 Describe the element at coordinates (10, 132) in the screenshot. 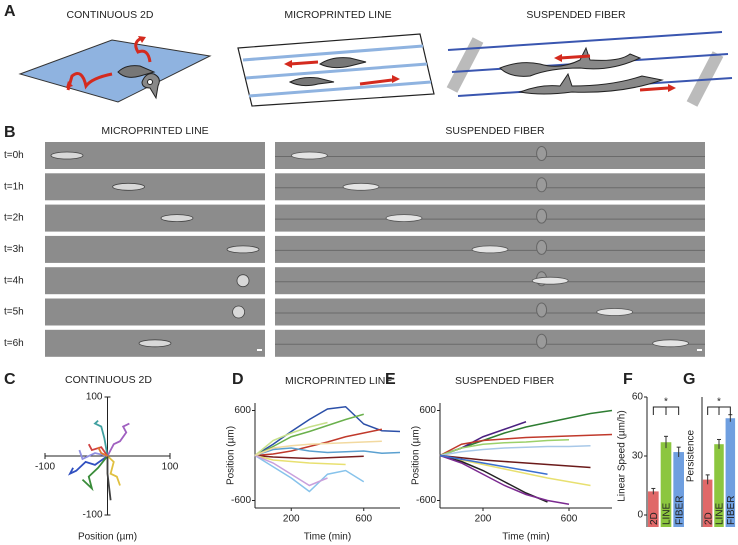

I see `panel-label: B` at that location.